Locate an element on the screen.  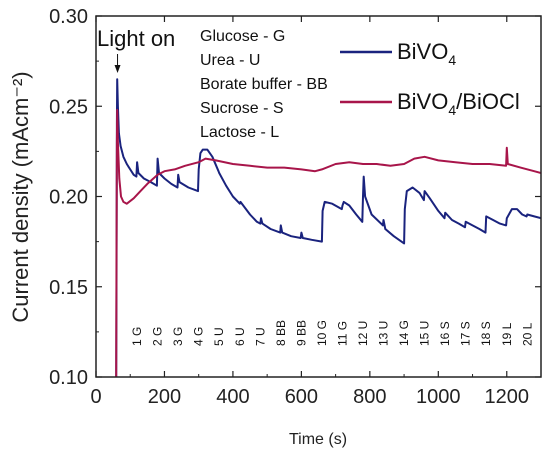
injection-label: 13 U is located at coordinates (384, 333).